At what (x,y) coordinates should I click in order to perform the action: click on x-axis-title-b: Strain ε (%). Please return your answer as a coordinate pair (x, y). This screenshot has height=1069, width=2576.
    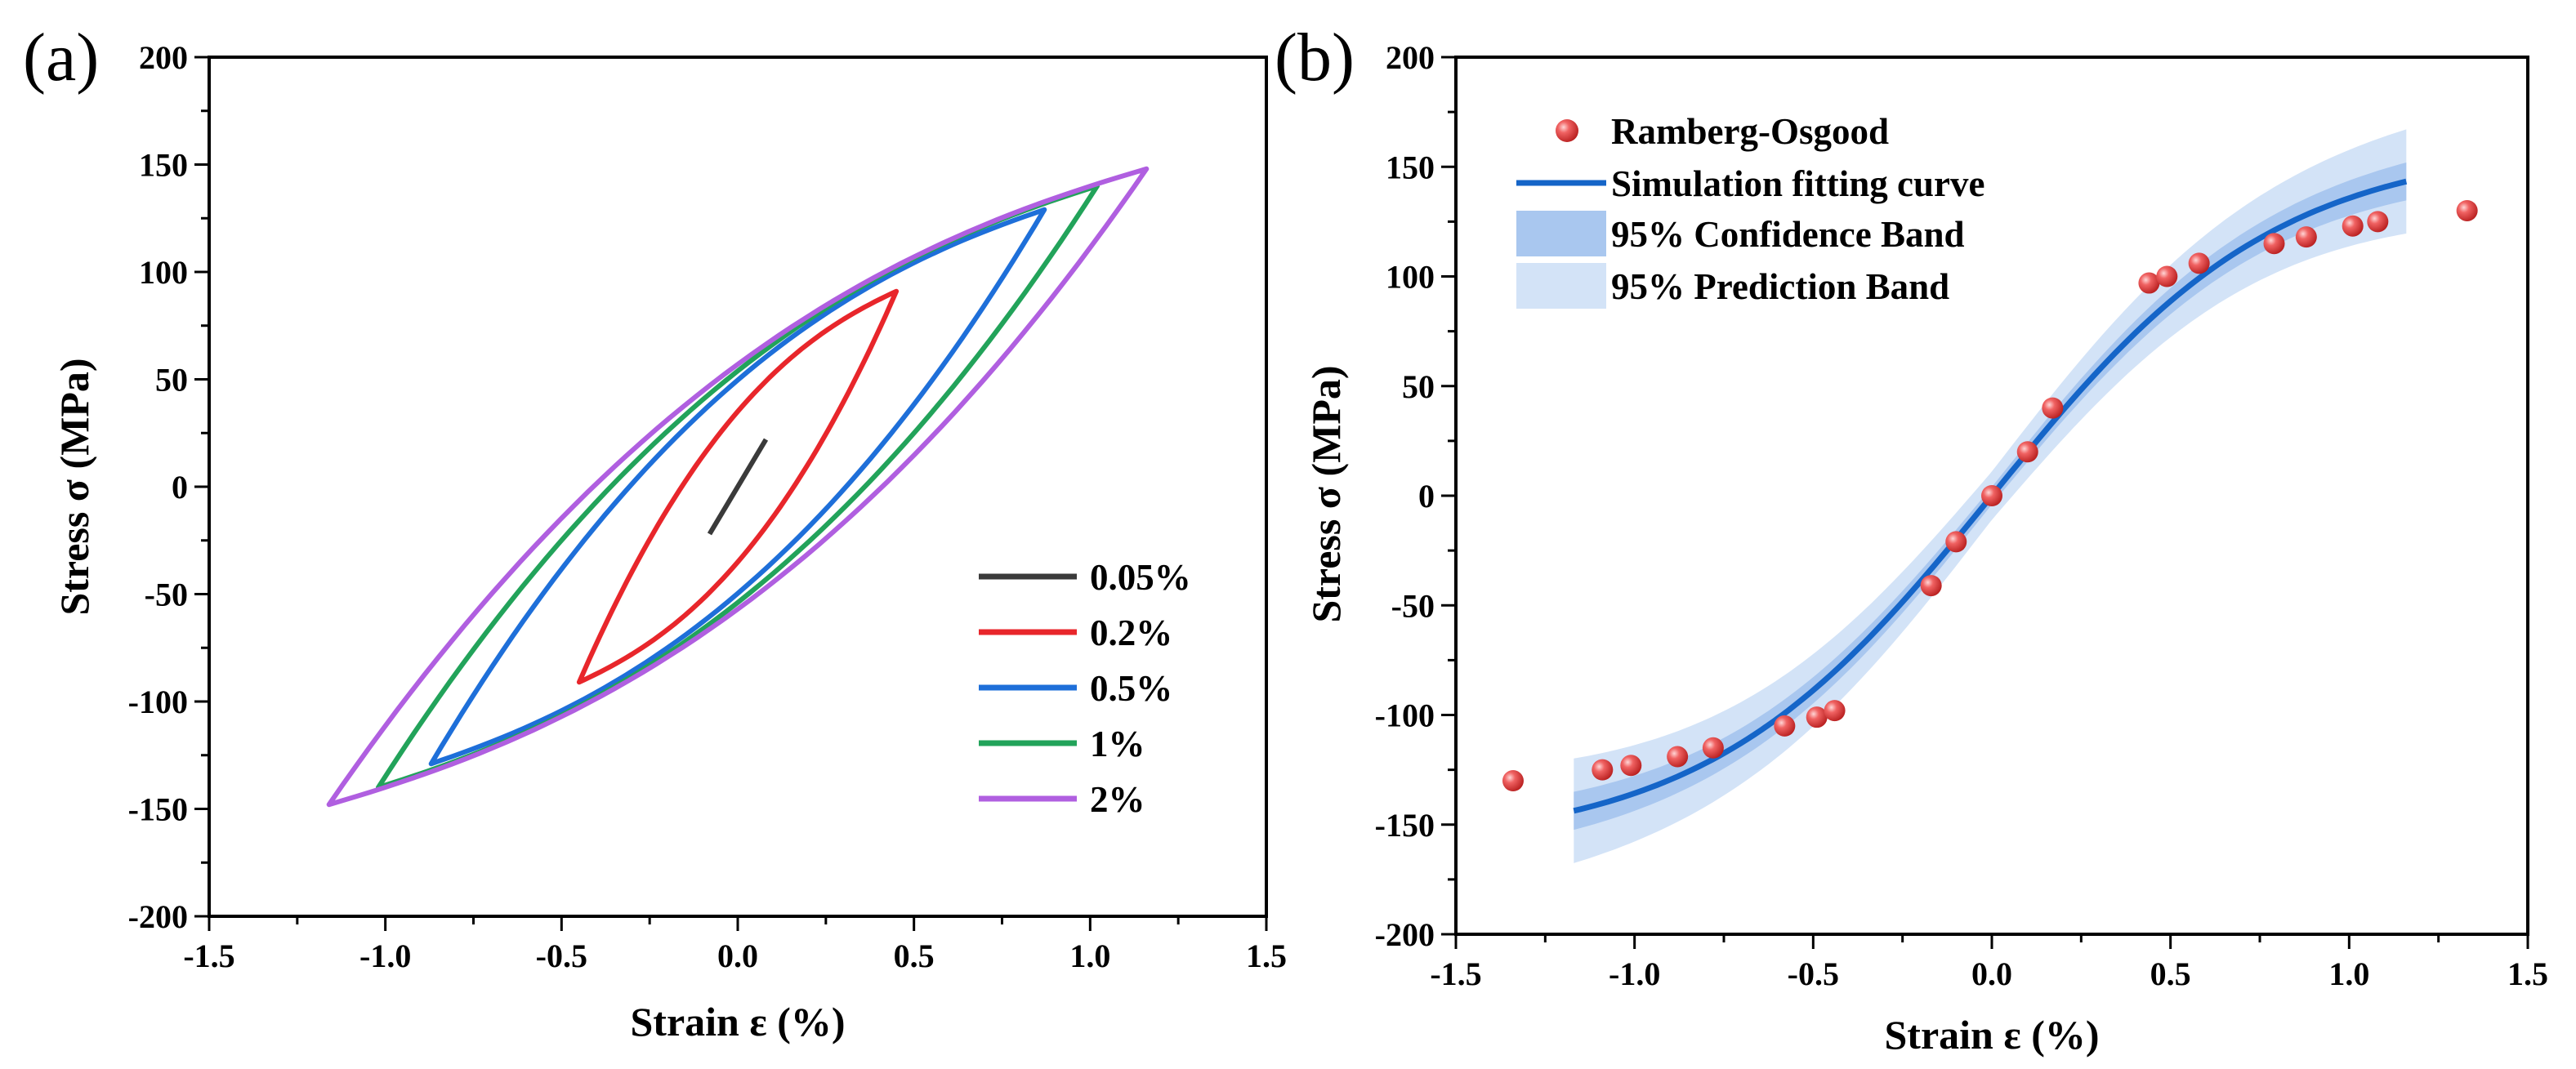
    Looking at the image, I should click on (1992, 1035).